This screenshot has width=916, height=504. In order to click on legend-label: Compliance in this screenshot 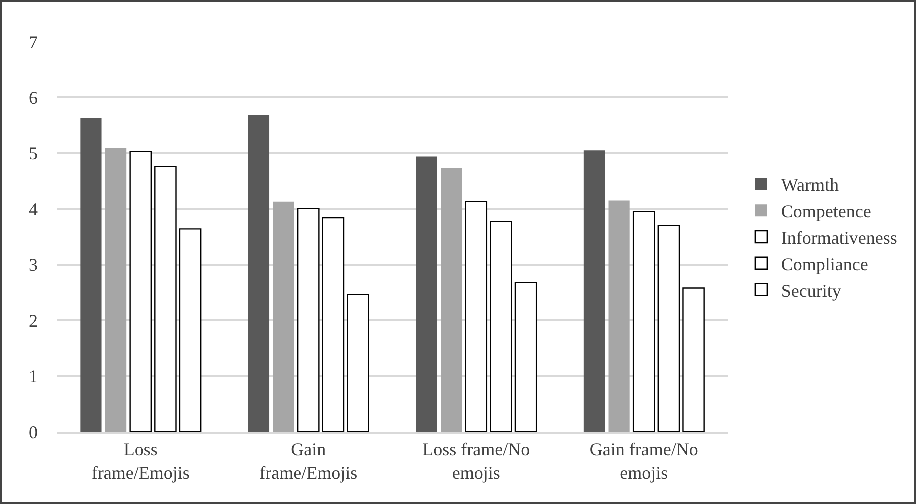, I will do `click(824, 264)`.